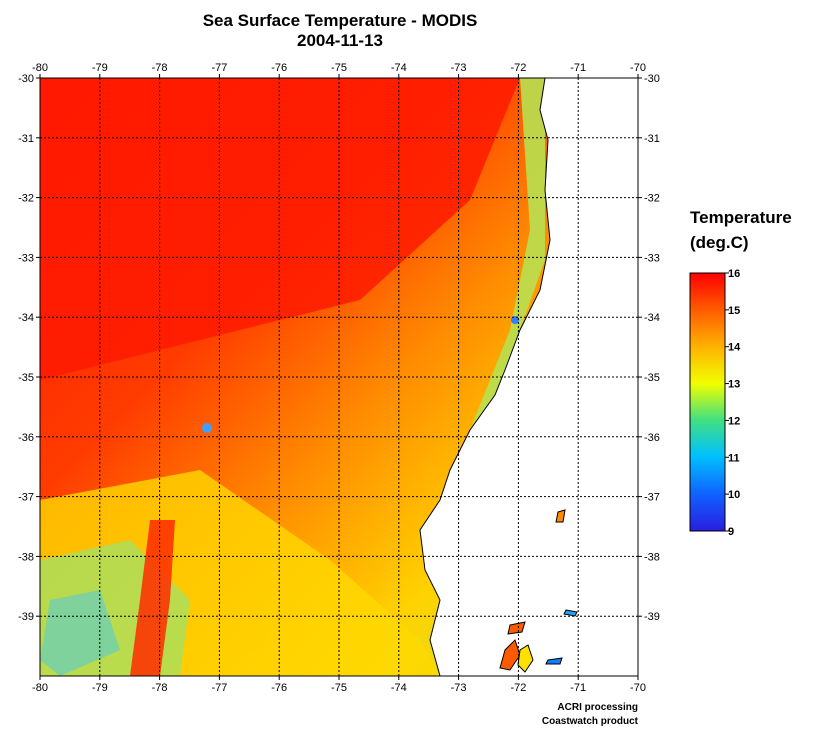 The width and height of the screenshot is (822, 738). What do you see at coordinates (339, 68) in the screenshot?
I see `x-tick-label-top: -75` at bounding box center [339, 68].